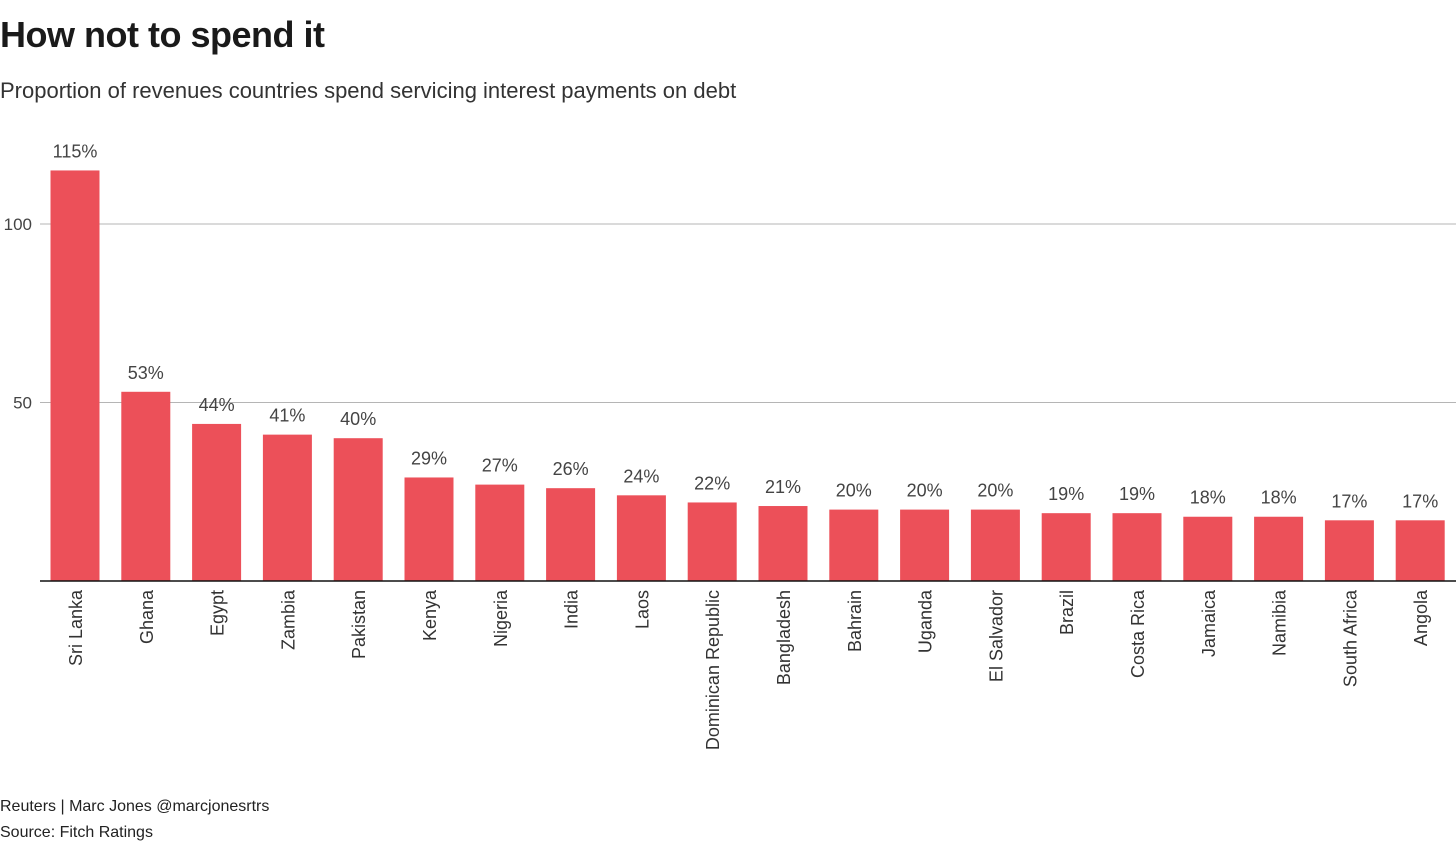 The width and height of the screenshot is (1456, 849). Describe the element at coordinates (146, 373) in the screenshot. I see `data-label-ghana: 53%` at that location.